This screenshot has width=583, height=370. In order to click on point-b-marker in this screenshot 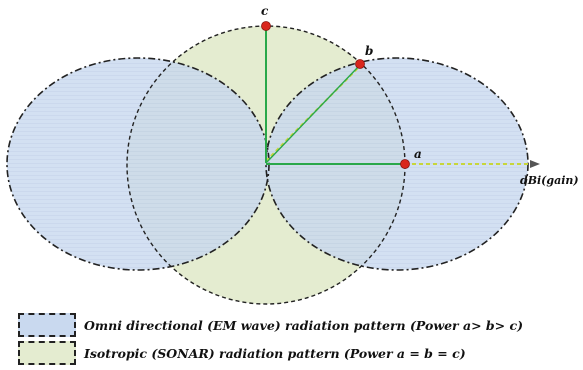, I will do `click(360, 64)`.